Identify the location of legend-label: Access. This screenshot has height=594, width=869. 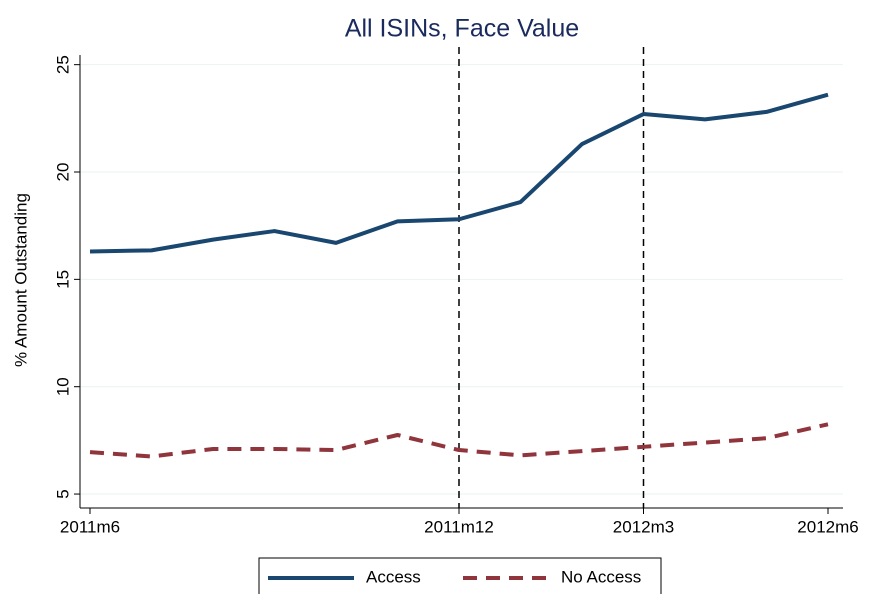
(393, 576).